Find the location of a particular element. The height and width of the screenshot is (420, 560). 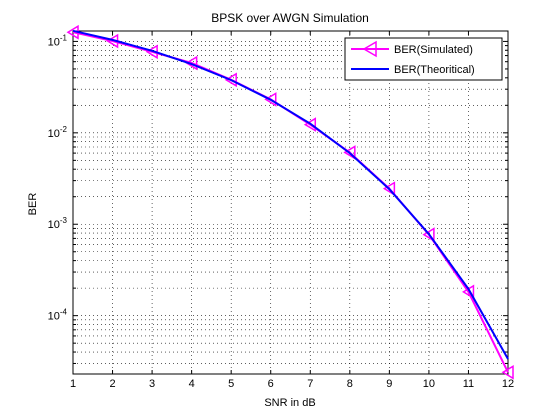

legend-marker-simulated is located at coordinates (369, 49).